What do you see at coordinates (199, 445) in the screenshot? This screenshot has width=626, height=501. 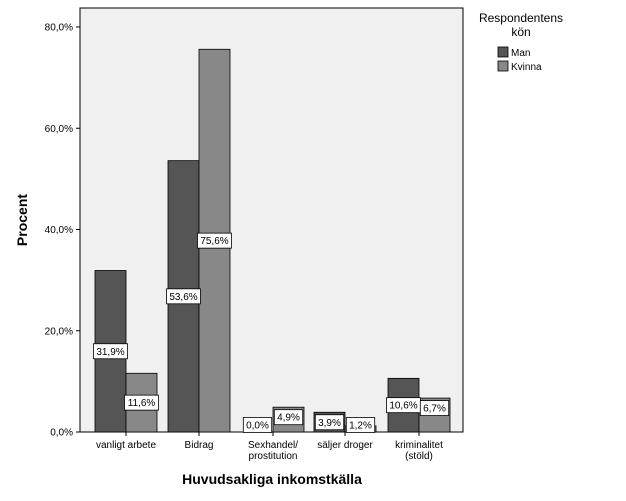 I see `x-tick-label: Bidrag` at bounding box center [199, 445].